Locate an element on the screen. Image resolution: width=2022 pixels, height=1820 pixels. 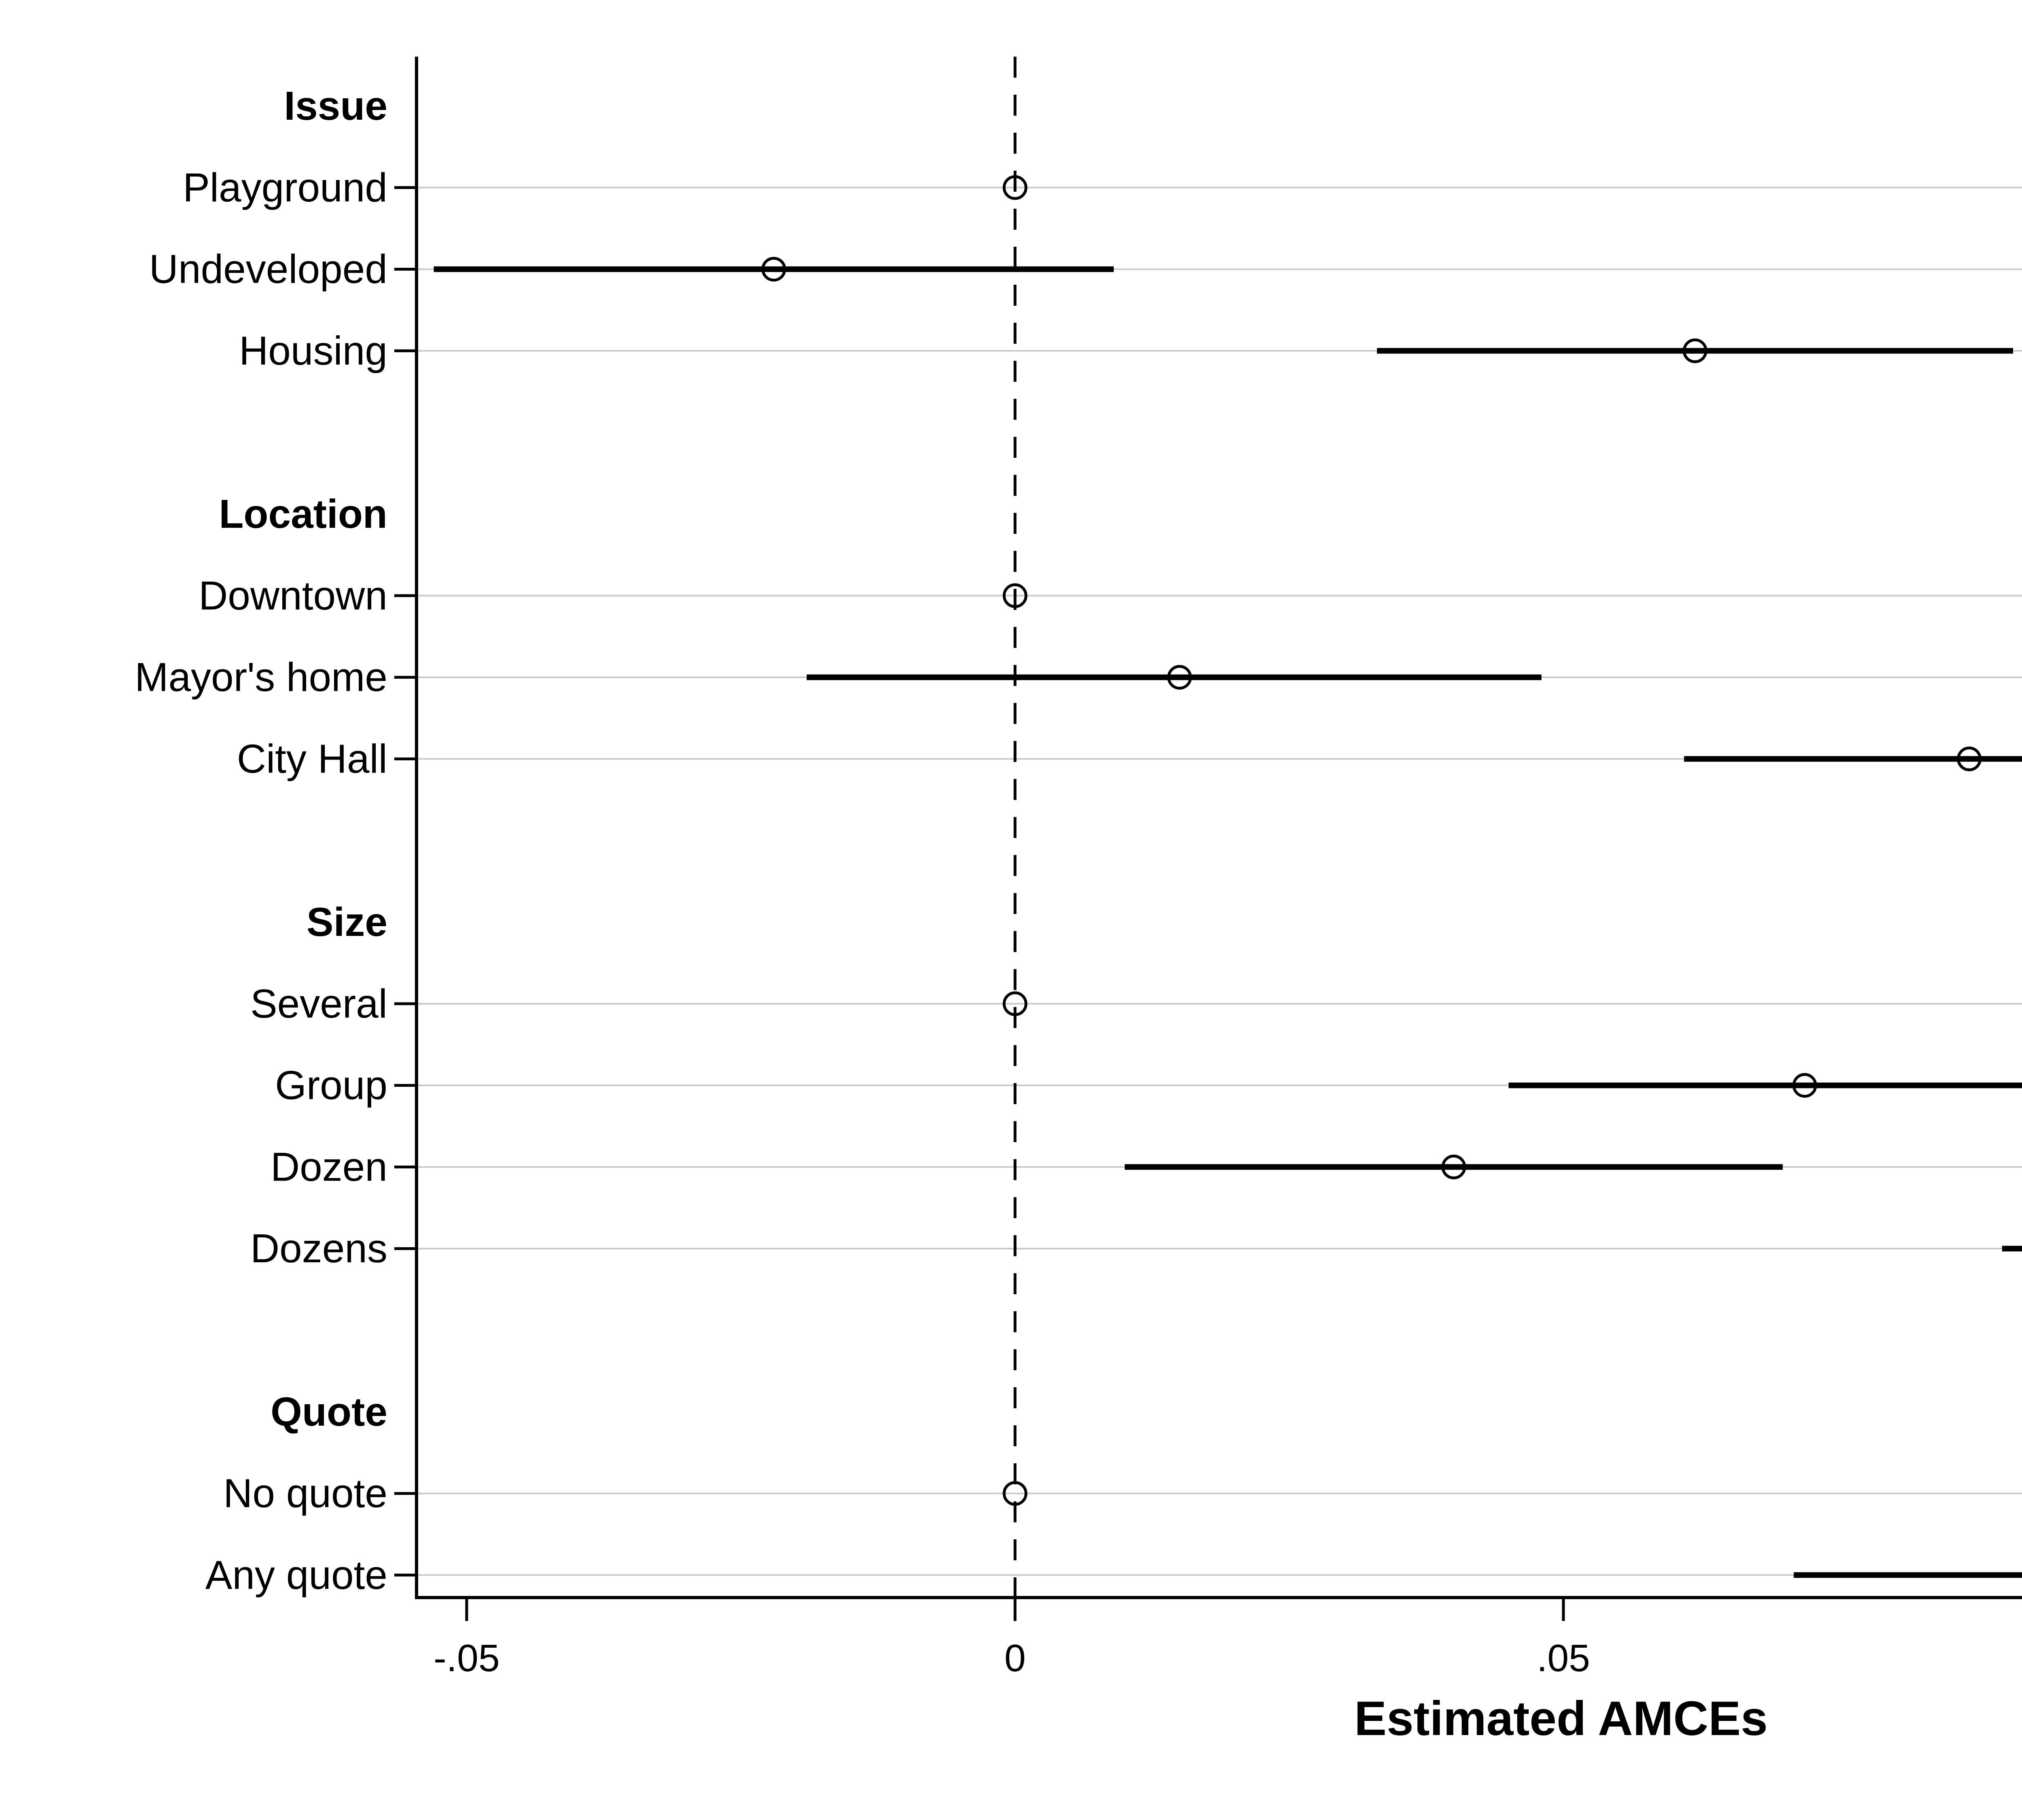
category-label: Playground is located at coordinates (285, 187).